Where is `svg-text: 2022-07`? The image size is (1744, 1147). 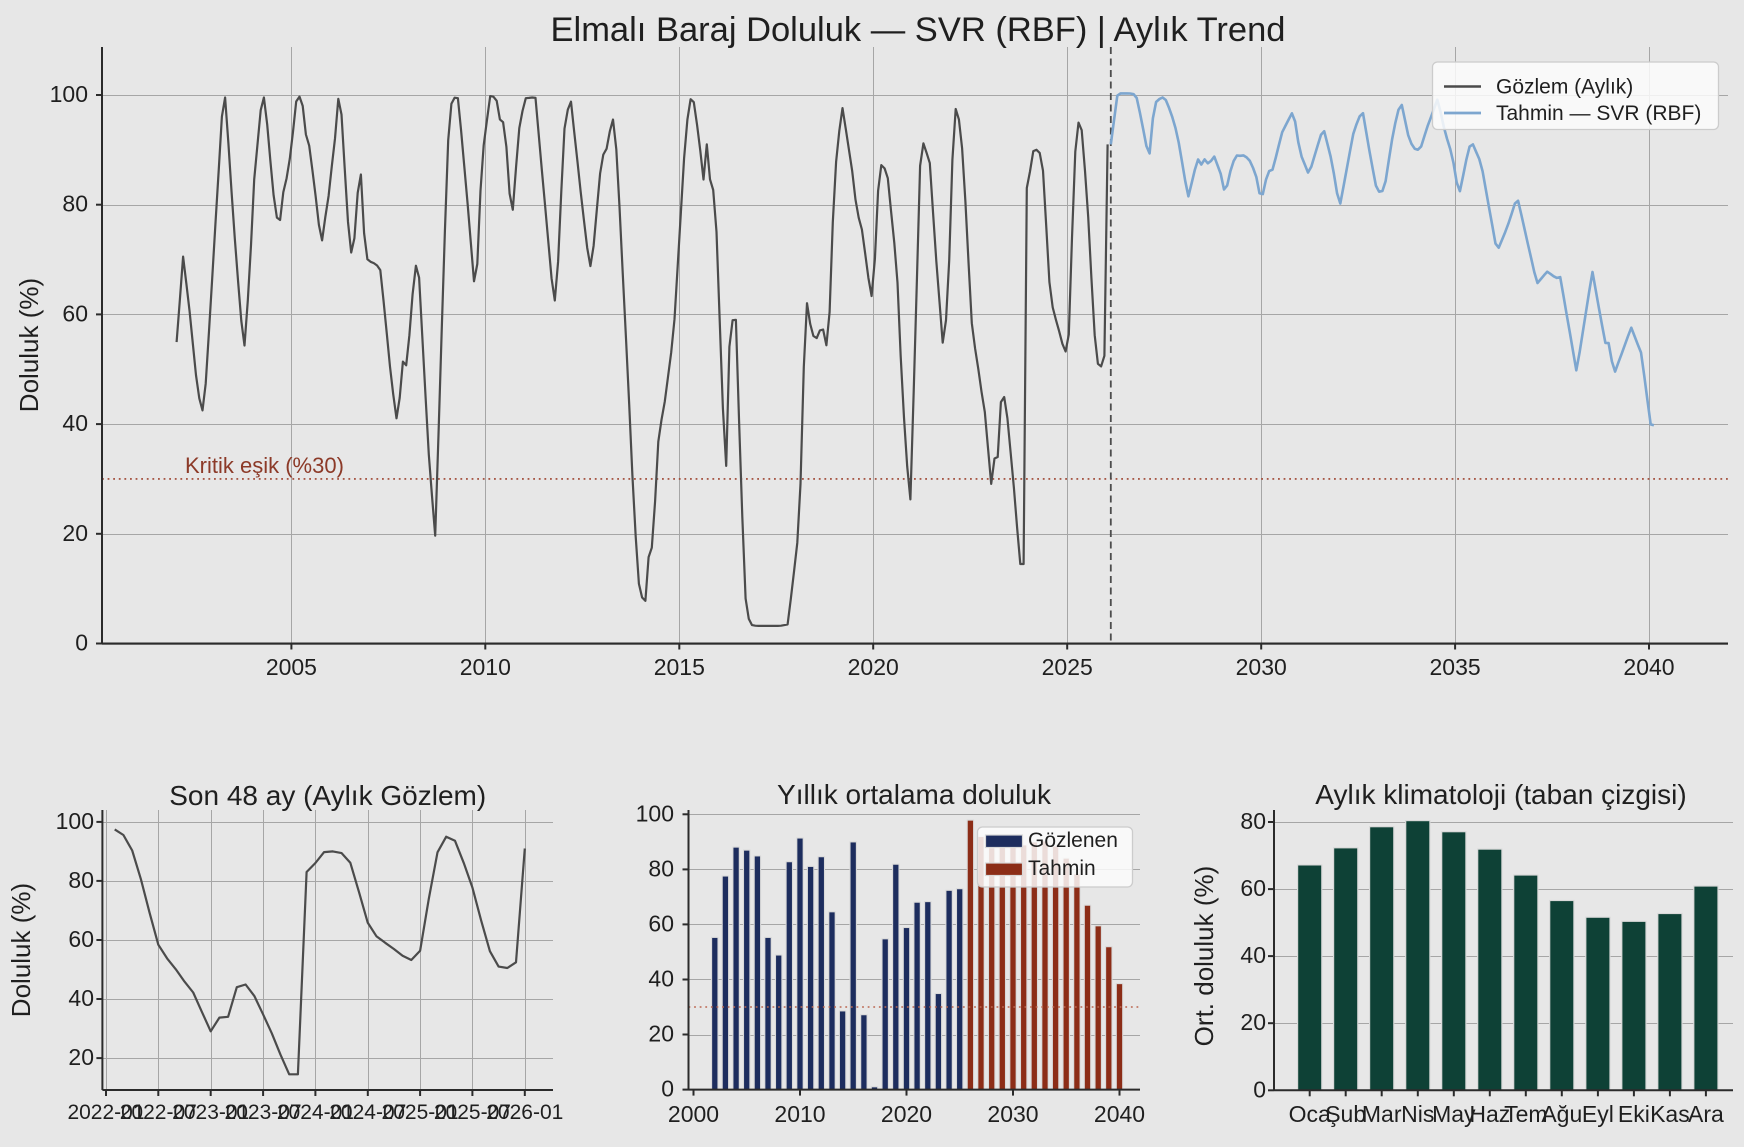 svg-text: 2022-07 is located at coordinates (158, 1112).